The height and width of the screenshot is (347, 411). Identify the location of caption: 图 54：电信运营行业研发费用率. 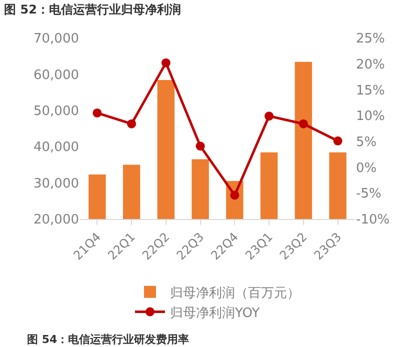
(108, 339).